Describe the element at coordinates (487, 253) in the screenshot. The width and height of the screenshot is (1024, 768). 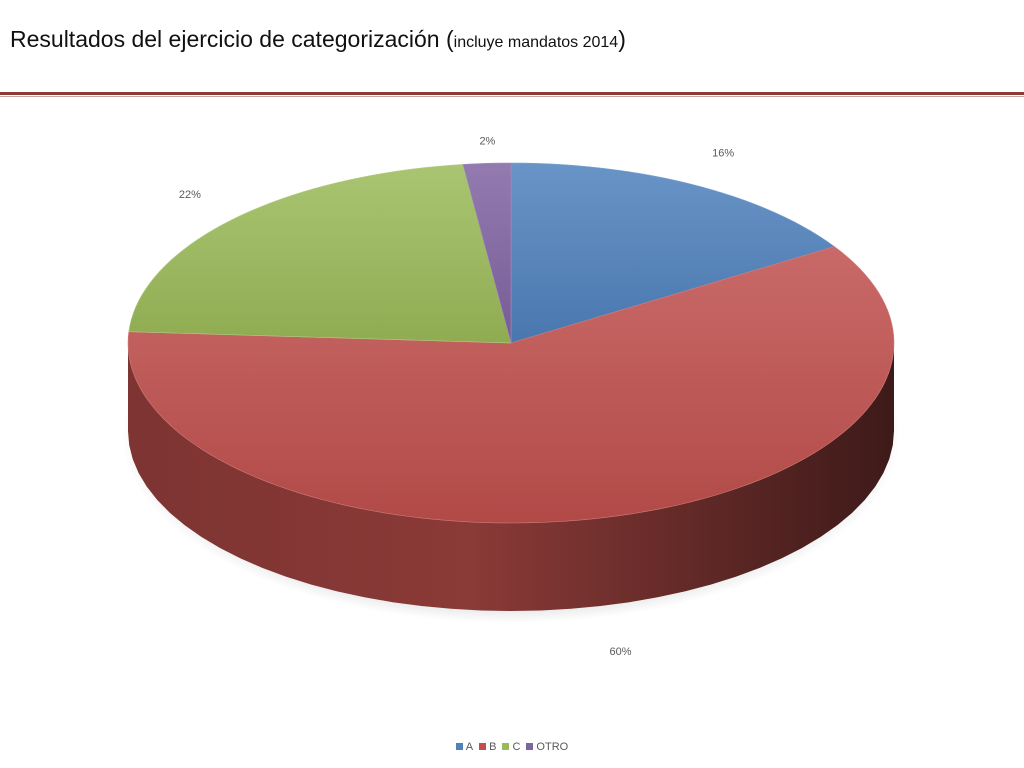
I see `pie-slice-otro` at that location.